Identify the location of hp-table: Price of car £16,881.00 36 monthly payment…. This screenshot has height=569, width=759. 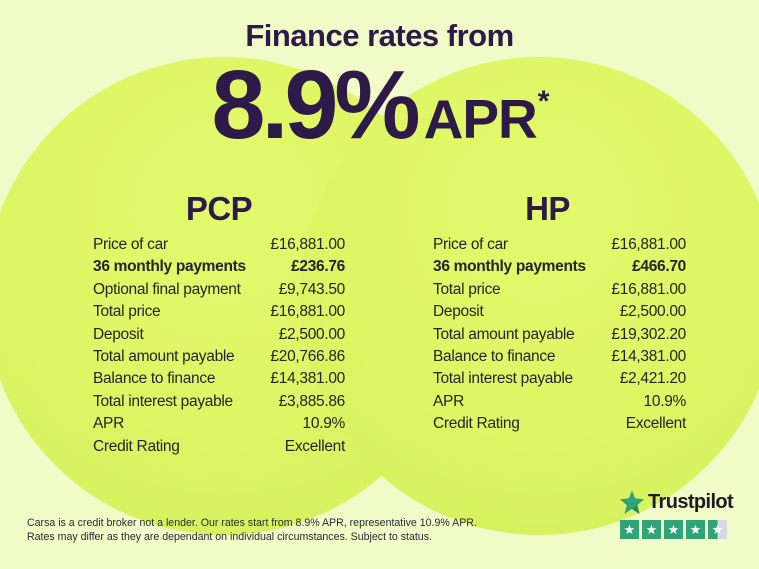
(559, 337).